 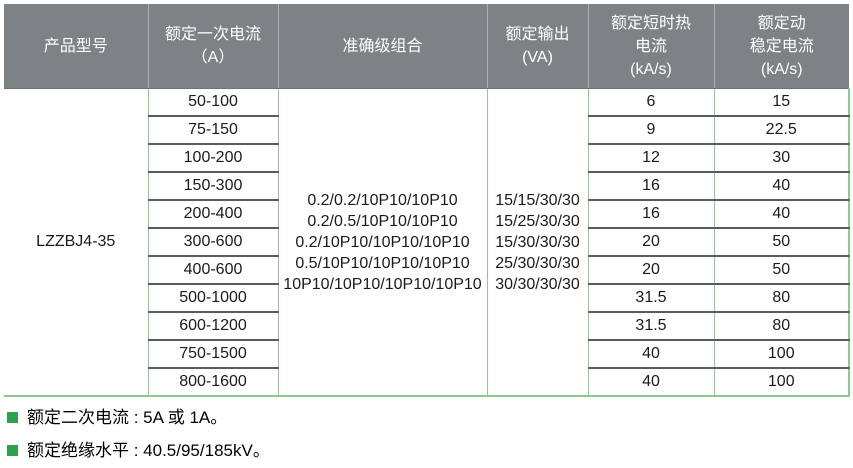 I want to click on primary-current-cell: 200-400, so click(x=213, y=214).